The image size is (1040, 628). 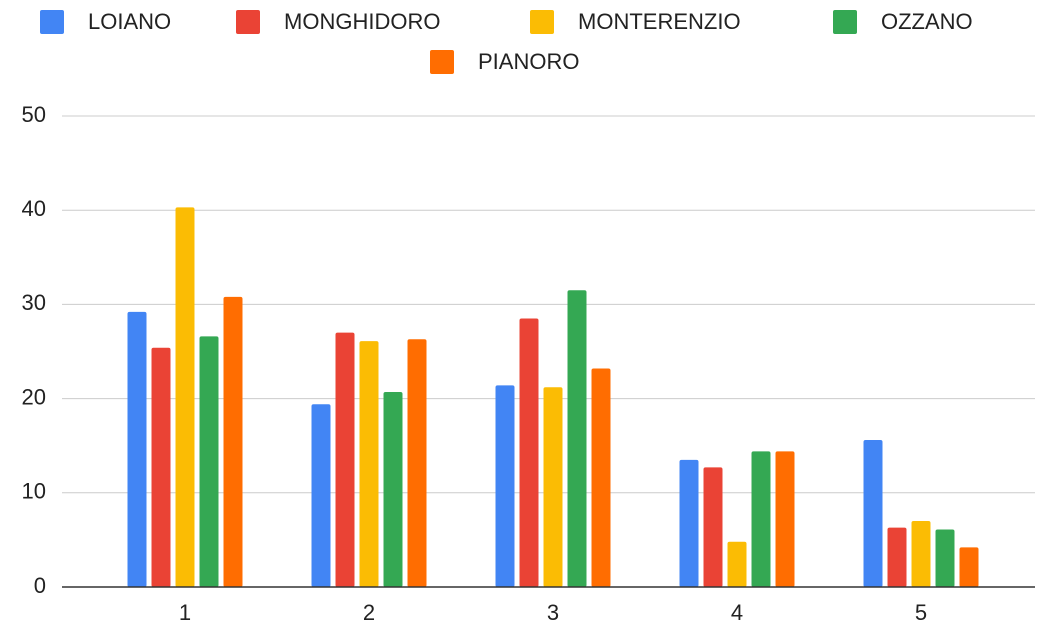 I want to click on x-tick-label: 3, so click(x=553, y=612).